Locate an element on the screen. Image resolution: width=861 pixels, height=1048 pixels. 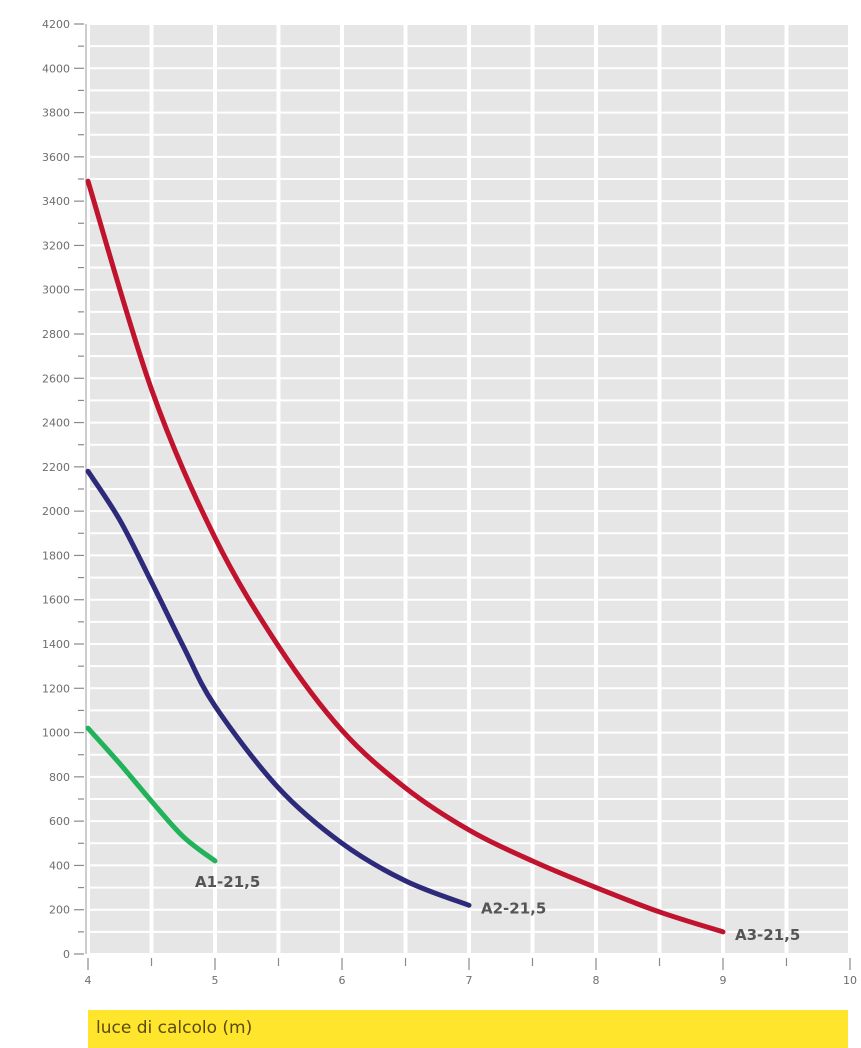
series-label-2: A2-21,5 is located at coordinates (513, 908).